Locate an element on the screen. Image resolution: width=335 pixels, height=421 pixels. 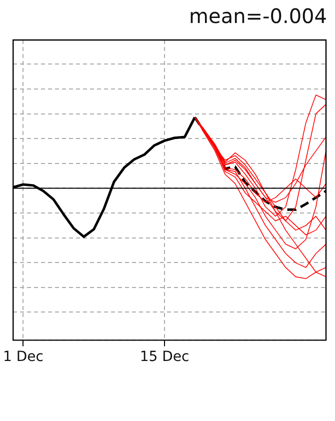
x-tick-label: 1 Dec is located at coordinates (23, 357).